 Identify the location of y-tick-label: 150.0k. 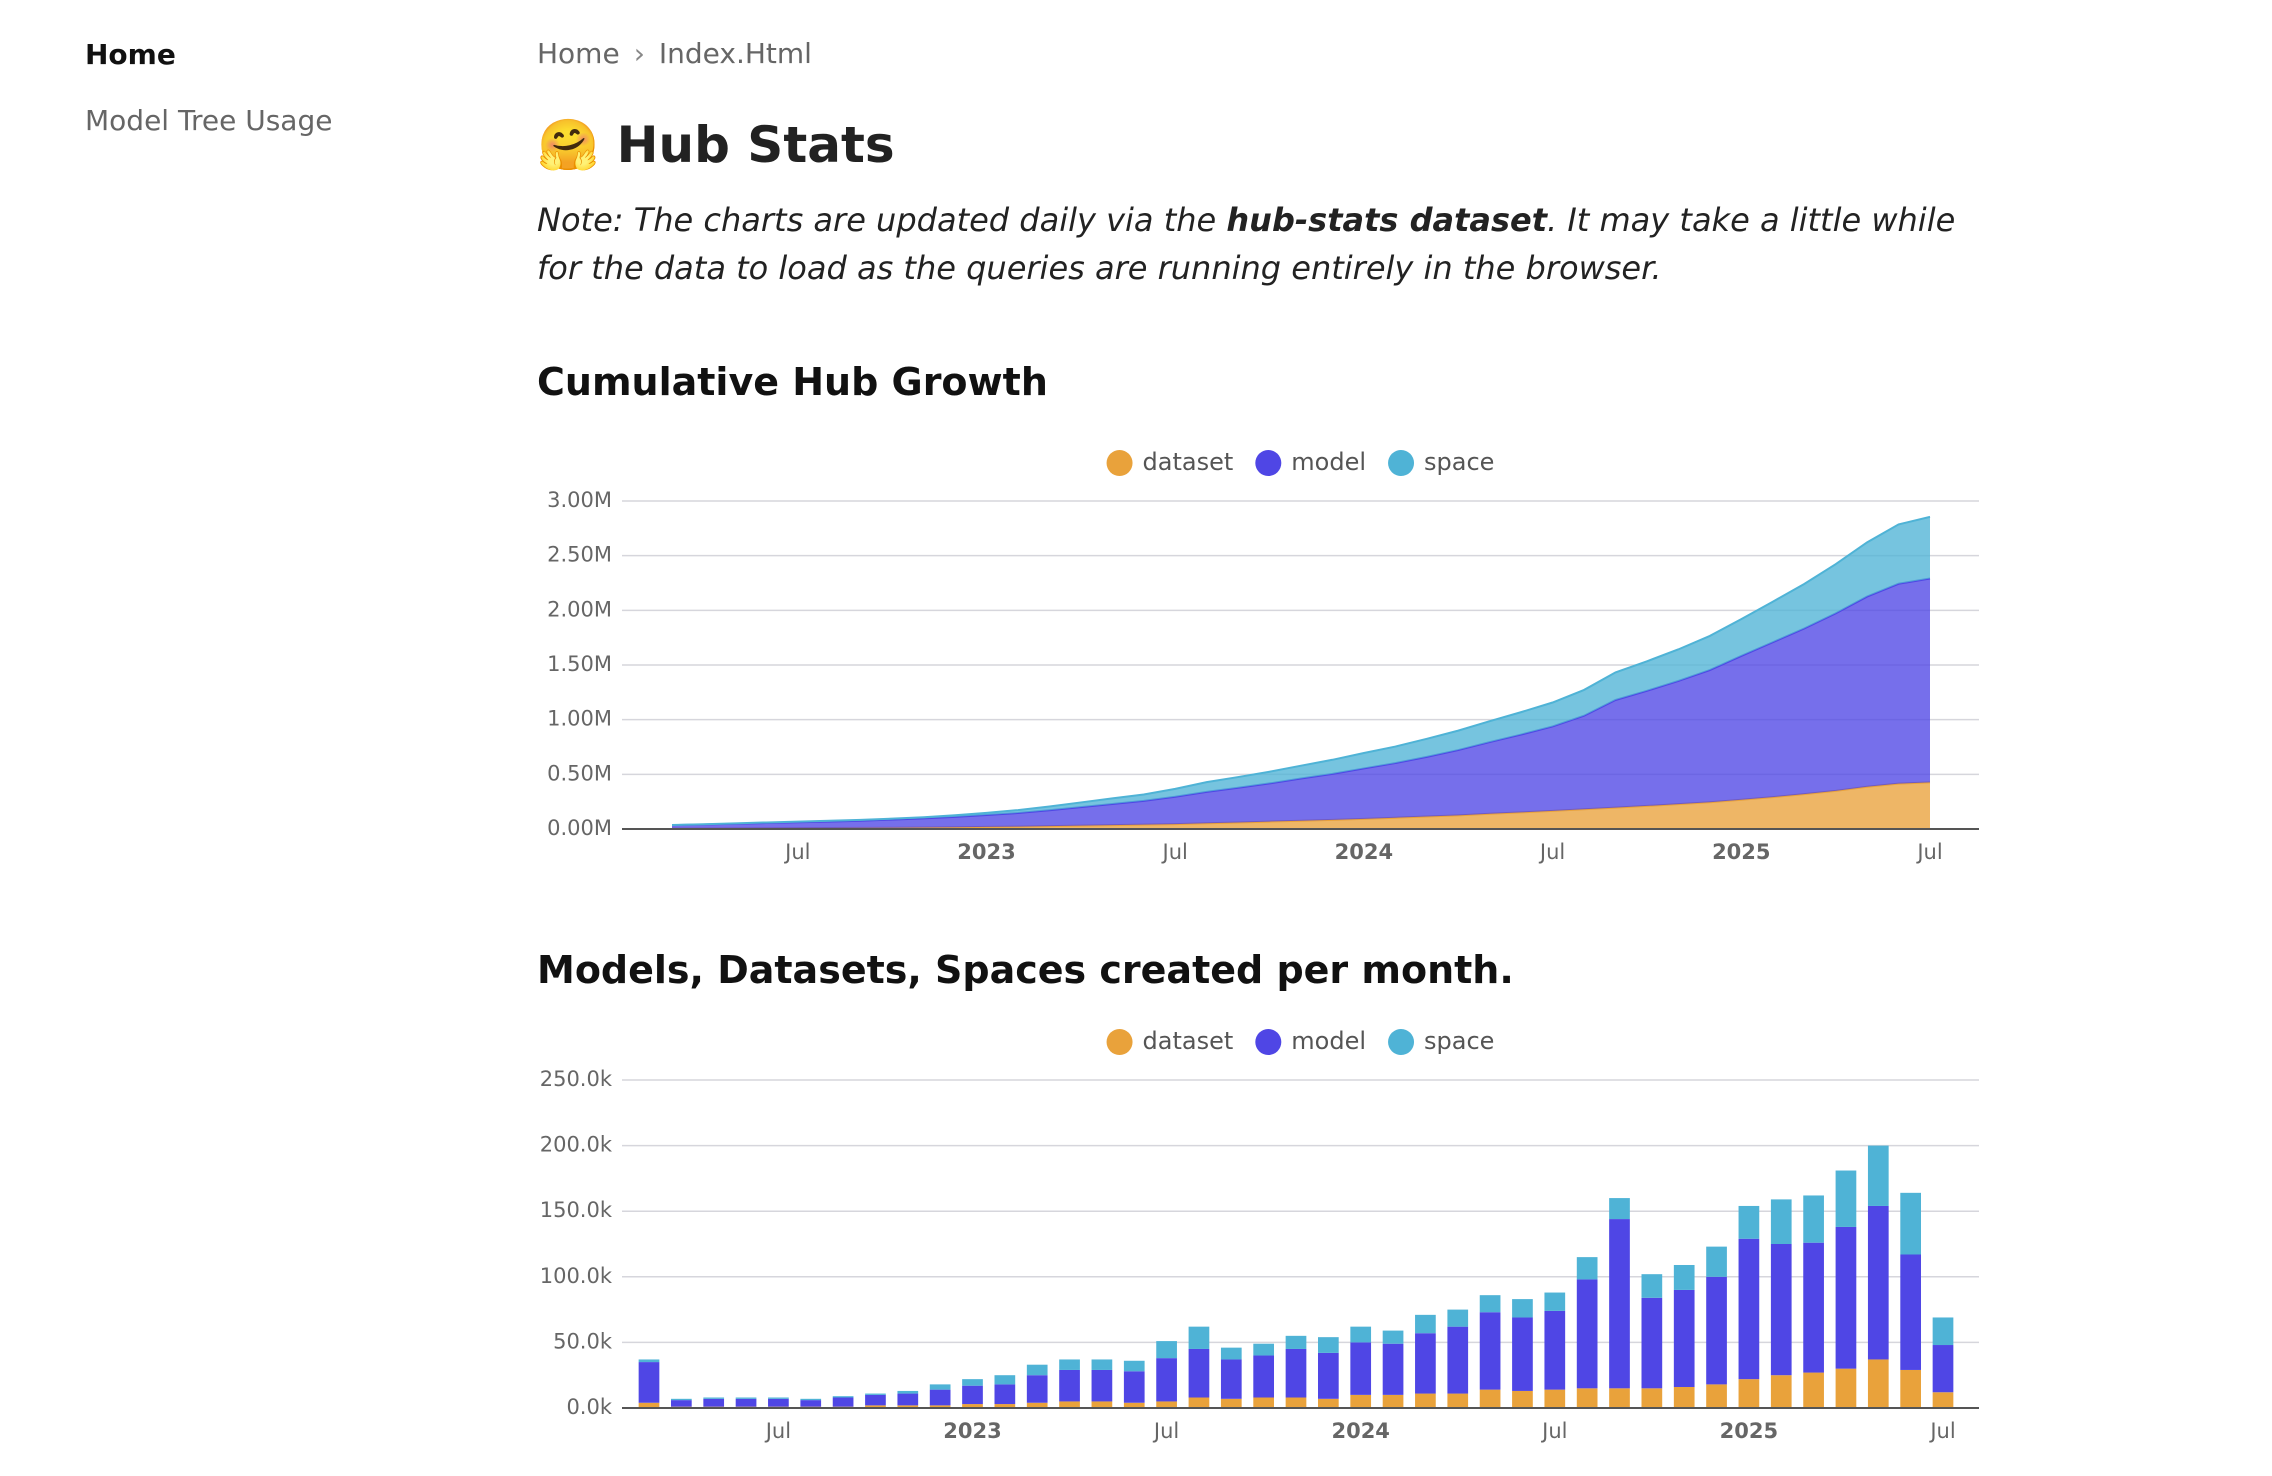
(576, 1210).